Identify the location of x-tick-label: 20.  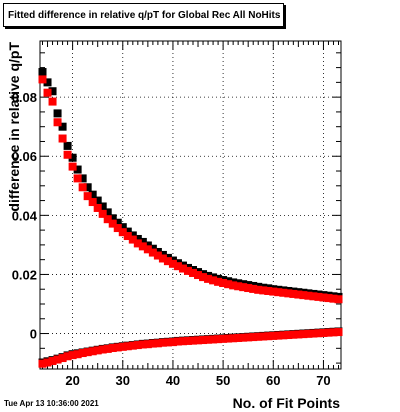
(72, 380).